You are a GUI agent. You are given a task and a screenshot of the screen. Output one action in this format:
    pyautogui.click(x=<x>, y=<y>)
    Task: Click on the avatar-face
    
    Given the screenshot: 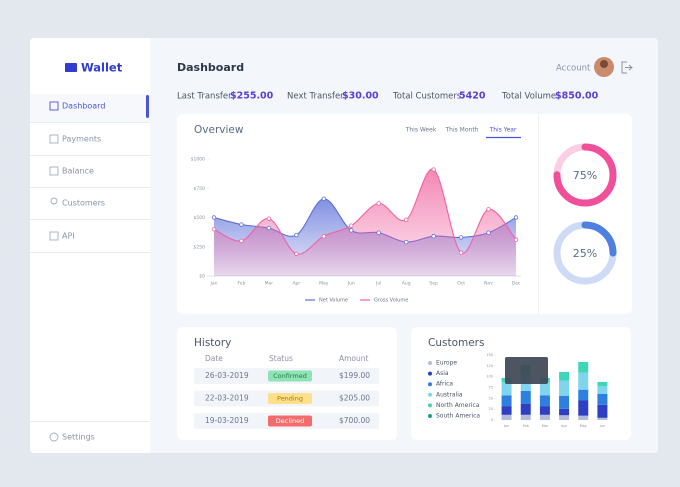 What is the action you would take?
    pyautogui.click(x=604, y=64)
    